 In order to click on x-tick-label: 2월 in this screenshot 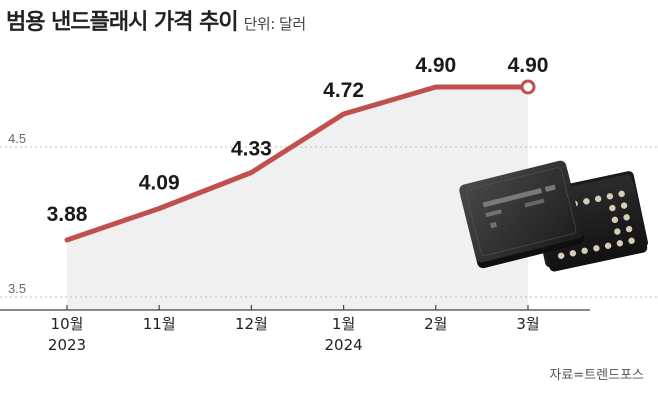, I will do `click(435, 324)`.